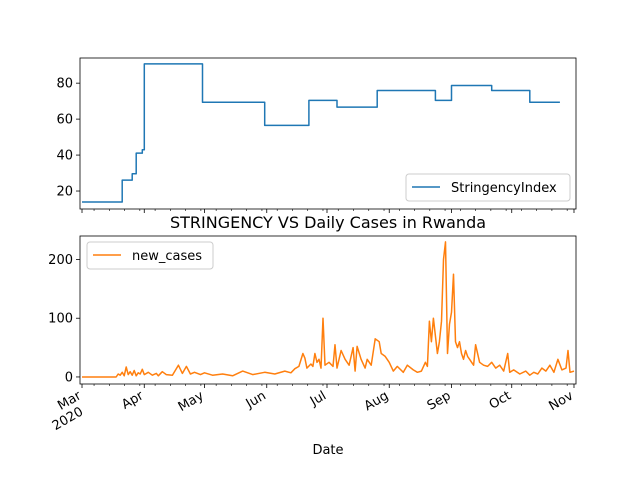 This screenshot has width=640, height=480. What do you see at coordinates (439, 400) in the screenshot?
I see `x-tick-label: Sep` at bounding box center [439, 400].